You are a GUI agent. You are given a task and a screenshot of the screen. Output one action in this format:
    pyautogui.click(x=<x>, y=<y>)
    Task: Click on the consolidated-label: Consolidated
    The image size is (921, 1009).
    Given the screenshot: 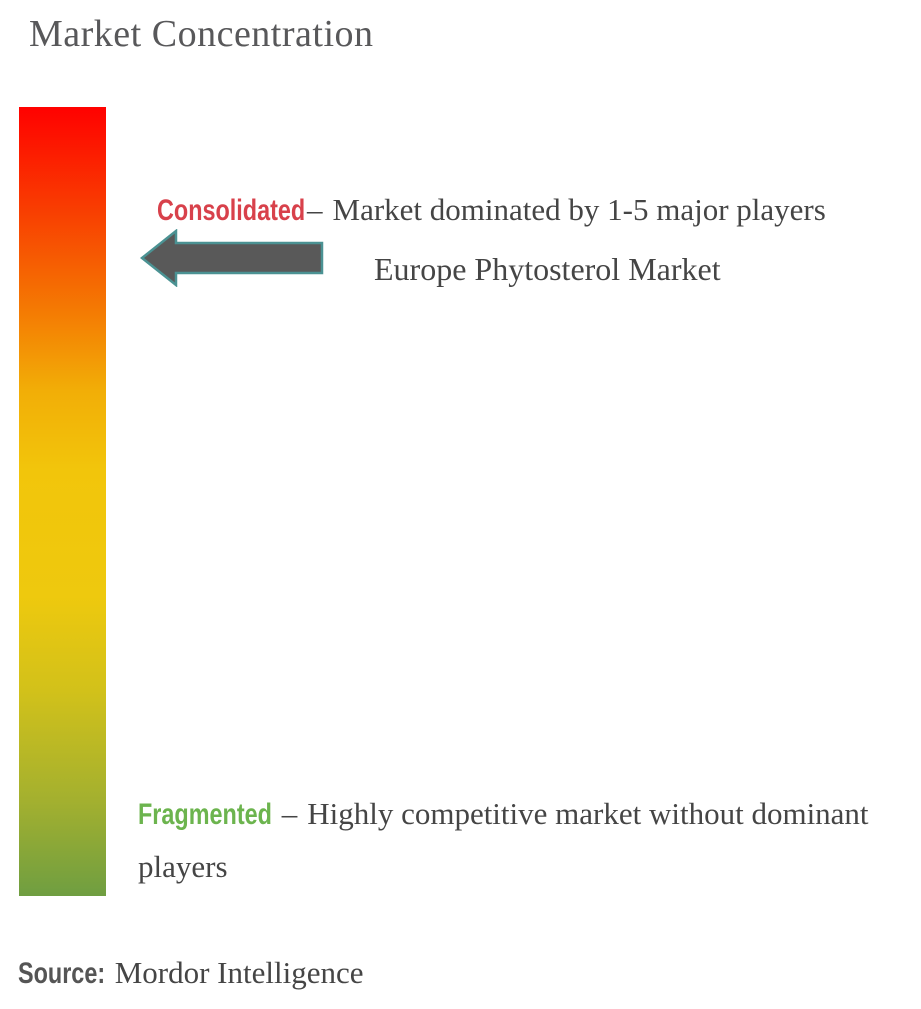 What is the action you would take?
    pyautogui.click(x=231, y=210)
    